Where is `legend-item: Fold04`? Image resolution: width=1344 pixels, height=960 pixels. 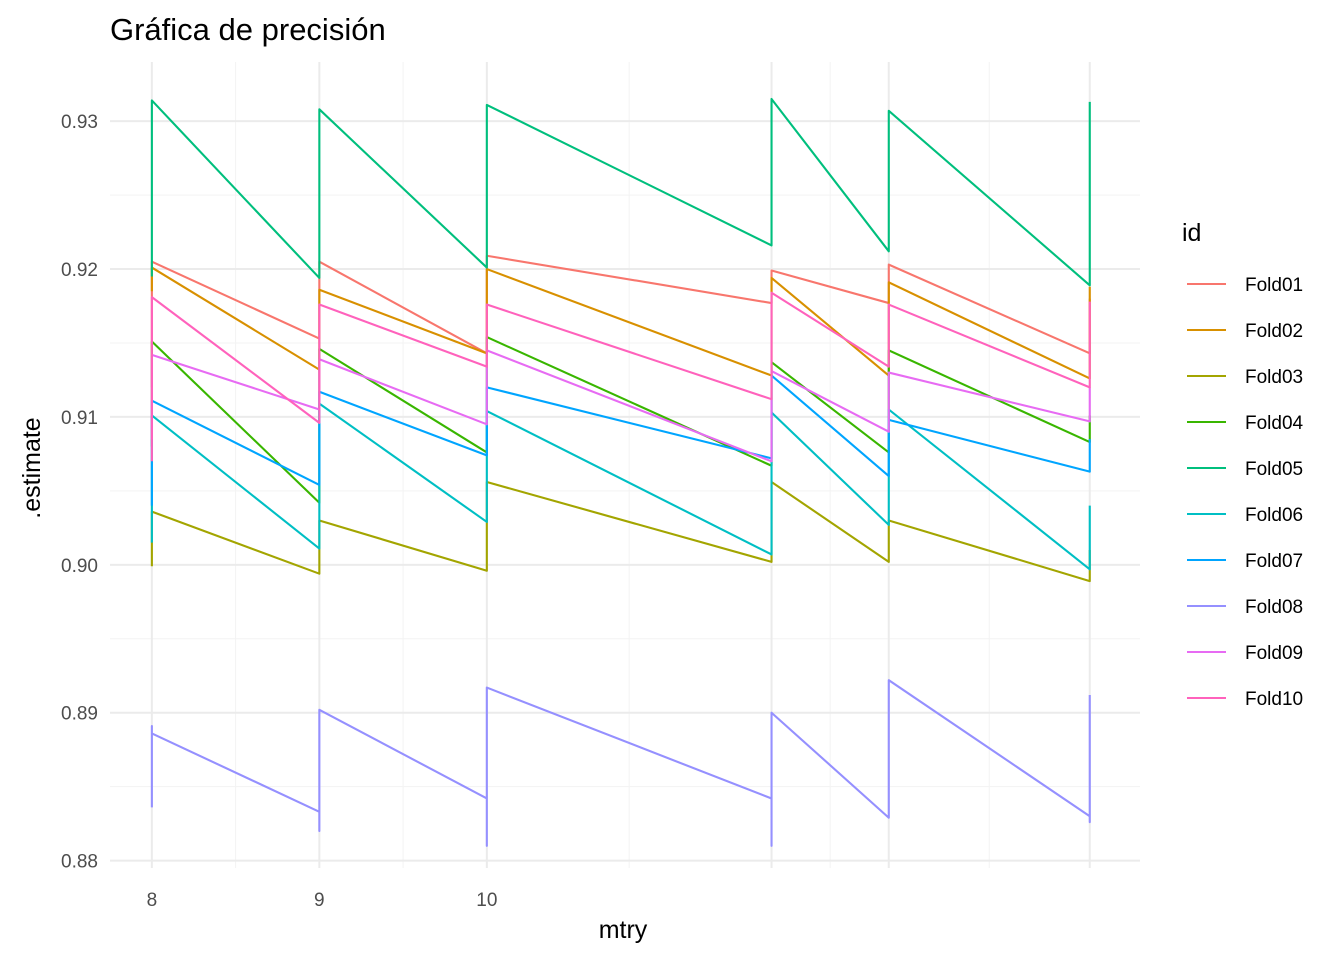 legend-item: Fold04 is located at coordinates (1245, 423).